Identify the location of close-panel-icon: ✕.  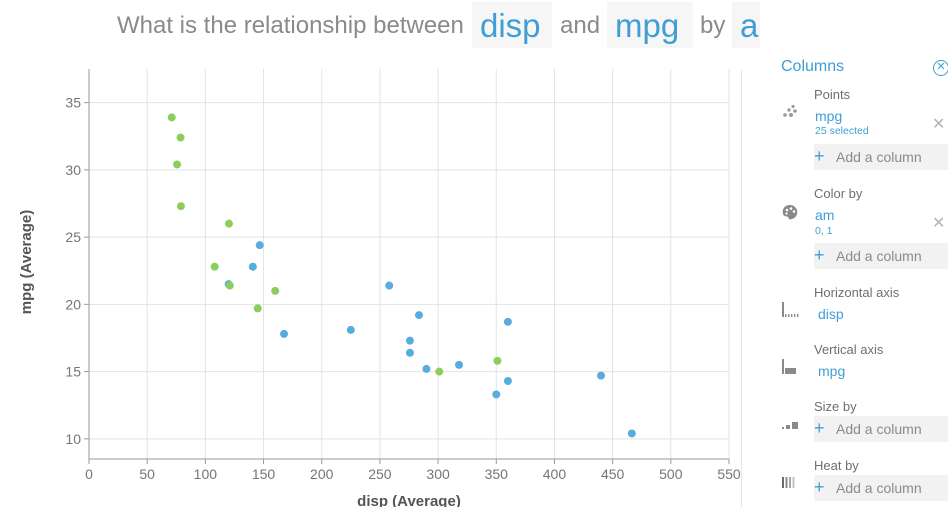
(940, 68).